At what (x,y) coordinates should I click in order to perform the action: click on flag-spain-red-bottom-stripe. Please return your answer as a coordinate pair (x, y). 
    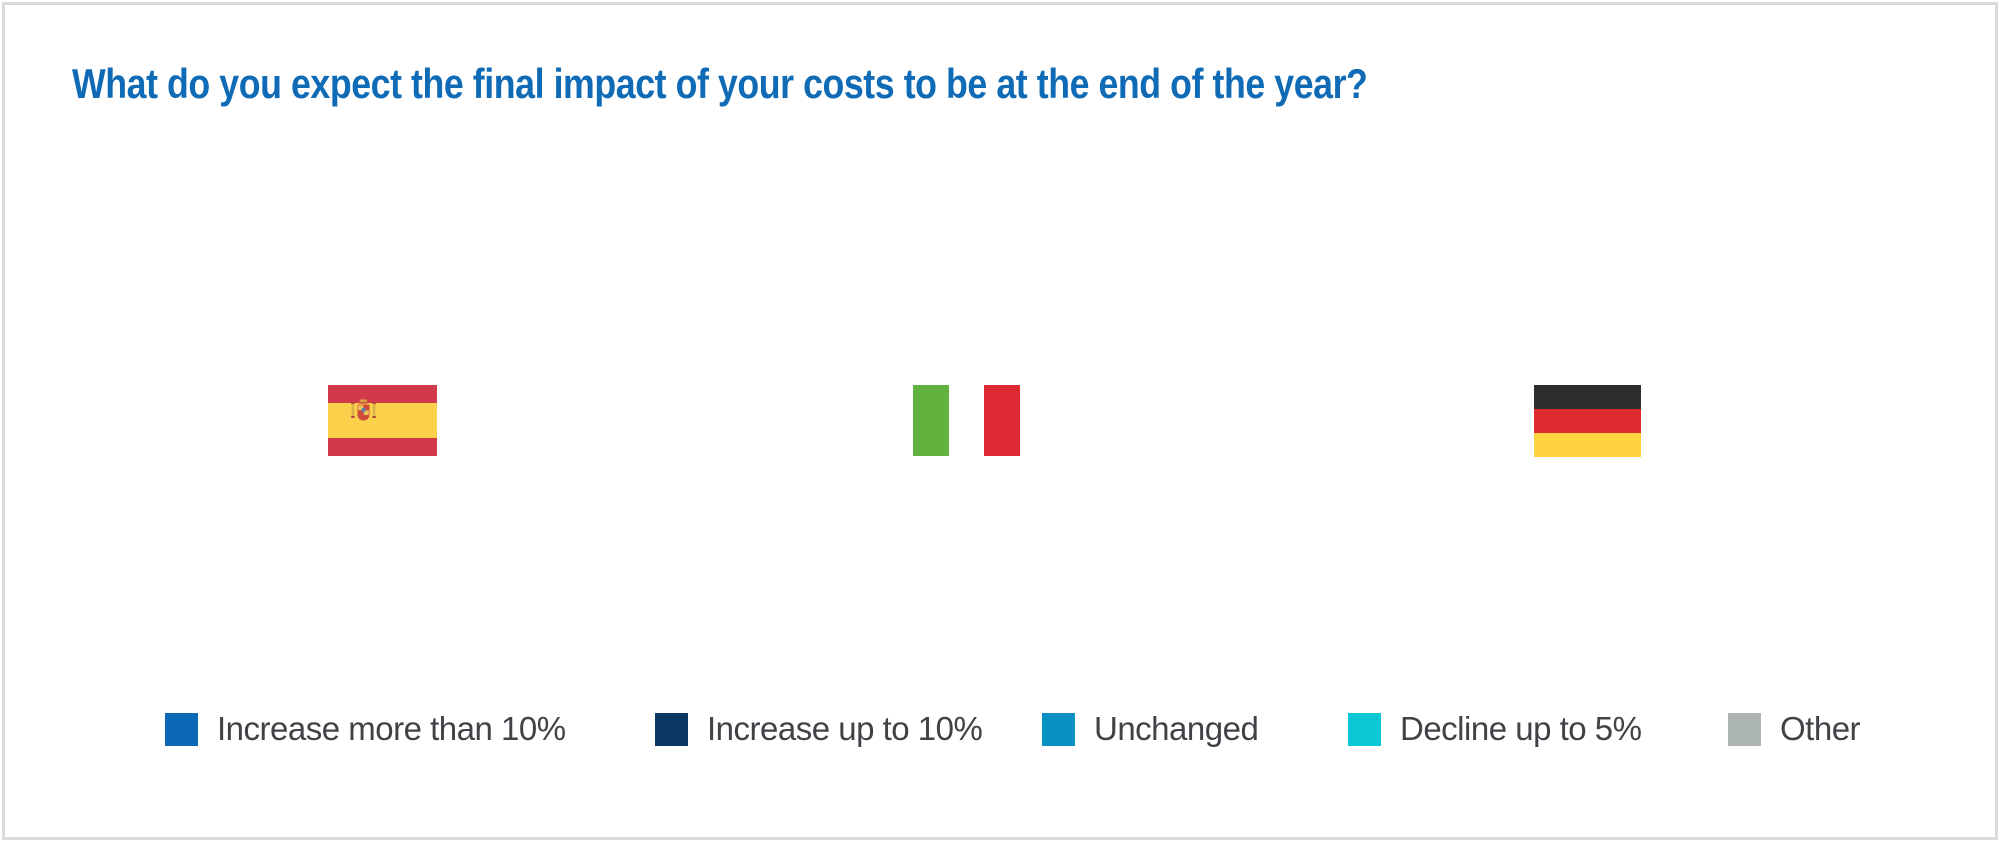
    Looking at the image, I should click on (382, 447).